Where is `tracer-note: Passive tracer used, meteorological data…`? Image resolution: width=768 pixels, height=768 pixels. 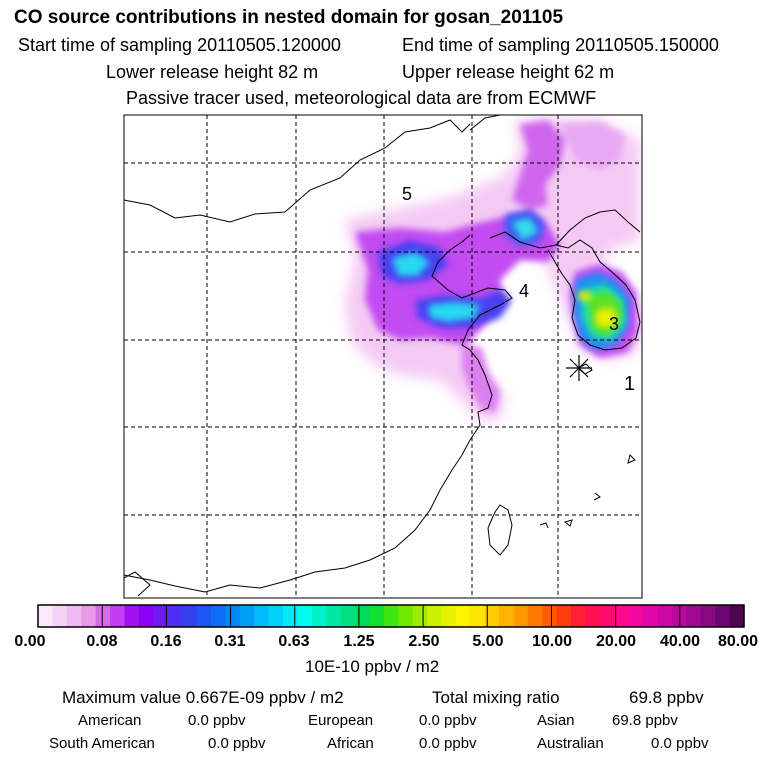 tracer-note: Passive tracer used, meteorological data… is located at coordinates (361, 98).